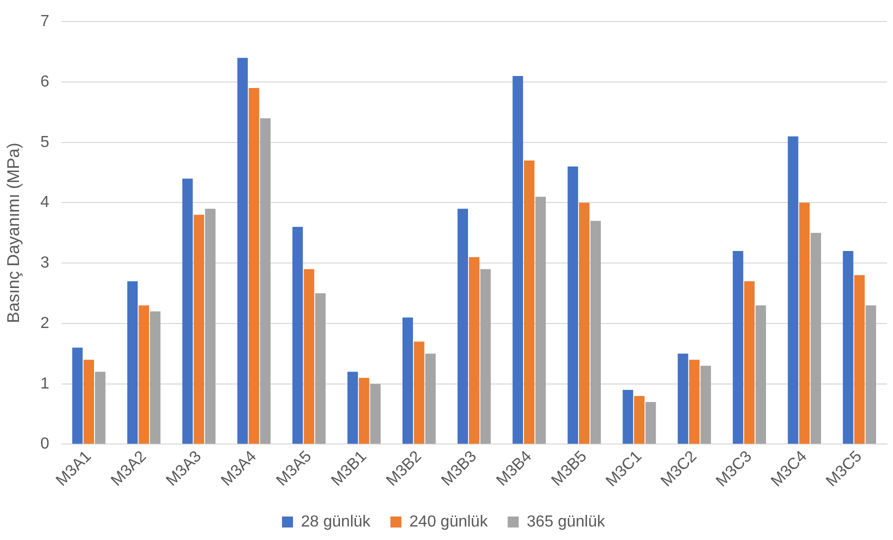 The width and height of the screenshot is (893, 540). Describe the element at coordinates (45, 383) in the screenshot. I see `y-tick-label: 1` at that location.